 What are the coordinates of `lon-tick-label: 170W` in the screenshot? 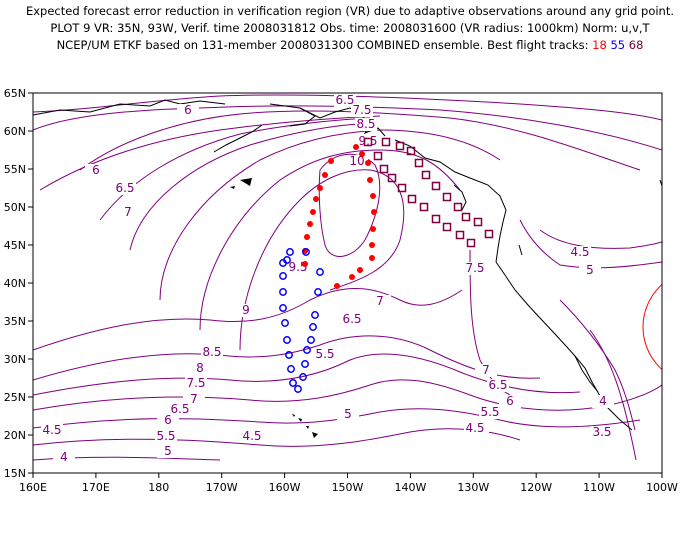 It's located at (222, 487).